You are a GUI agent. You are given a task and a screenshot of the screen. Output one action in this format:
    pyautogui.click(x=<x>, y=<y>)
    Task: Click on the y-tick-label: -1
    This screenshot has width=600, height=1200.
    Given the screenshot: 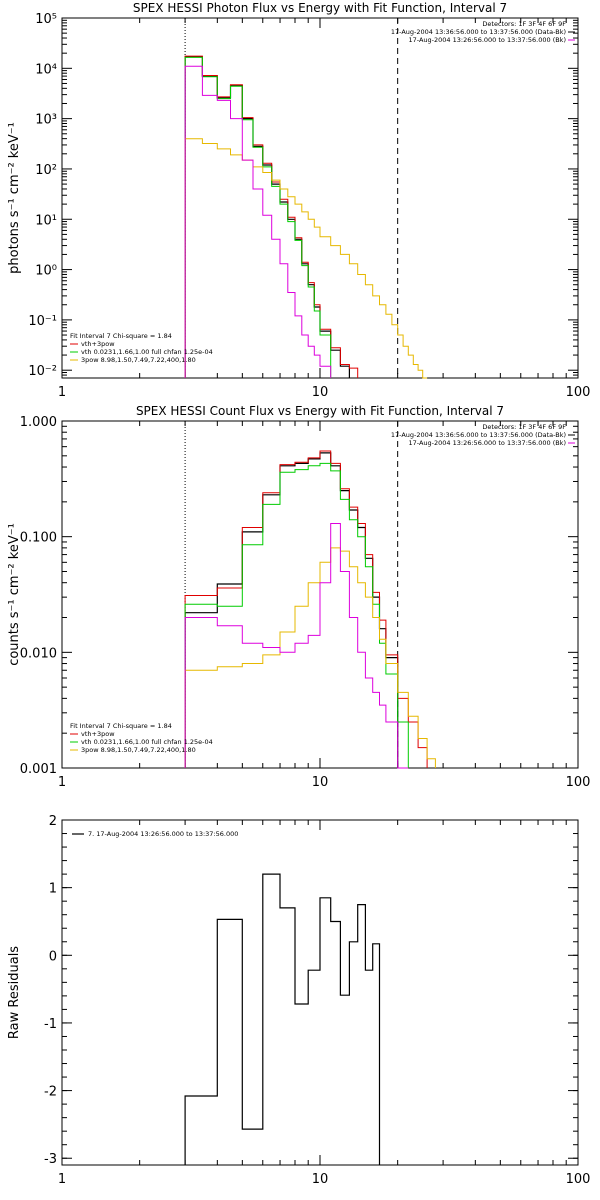 What is the action you would take?
    pyautogui.click(x=50, y=1024)
    